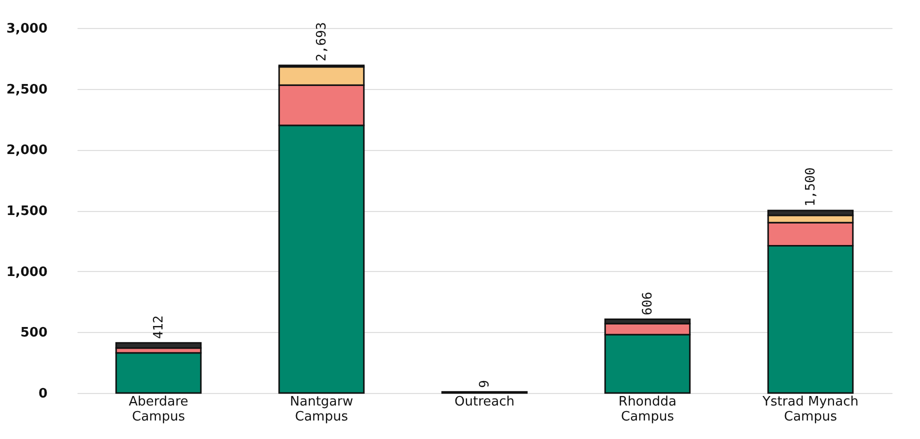  I want to click on x-tick-label: Ystrad Mynach Campus, so click(810, 409).